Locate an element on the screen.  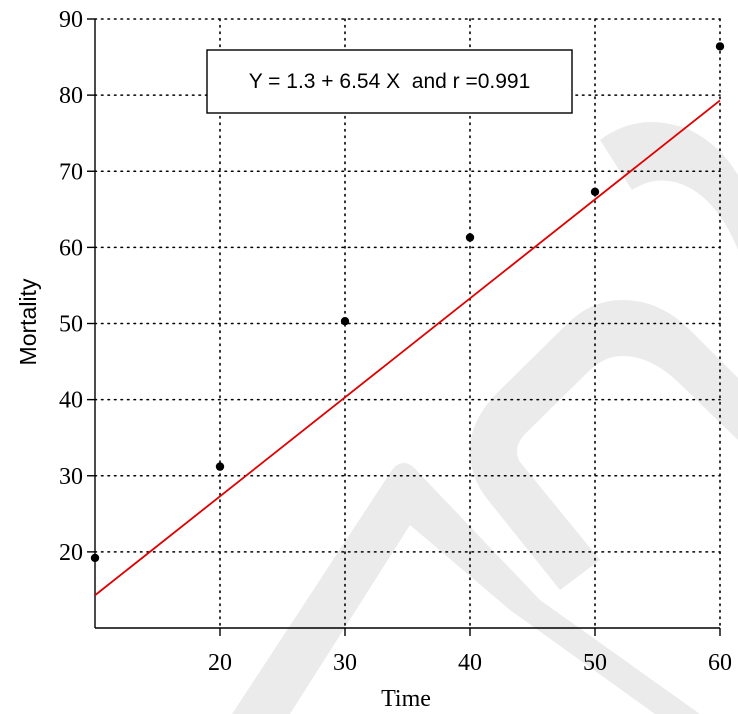
x-tick-label: 50 is located at coordinates (595, 663).